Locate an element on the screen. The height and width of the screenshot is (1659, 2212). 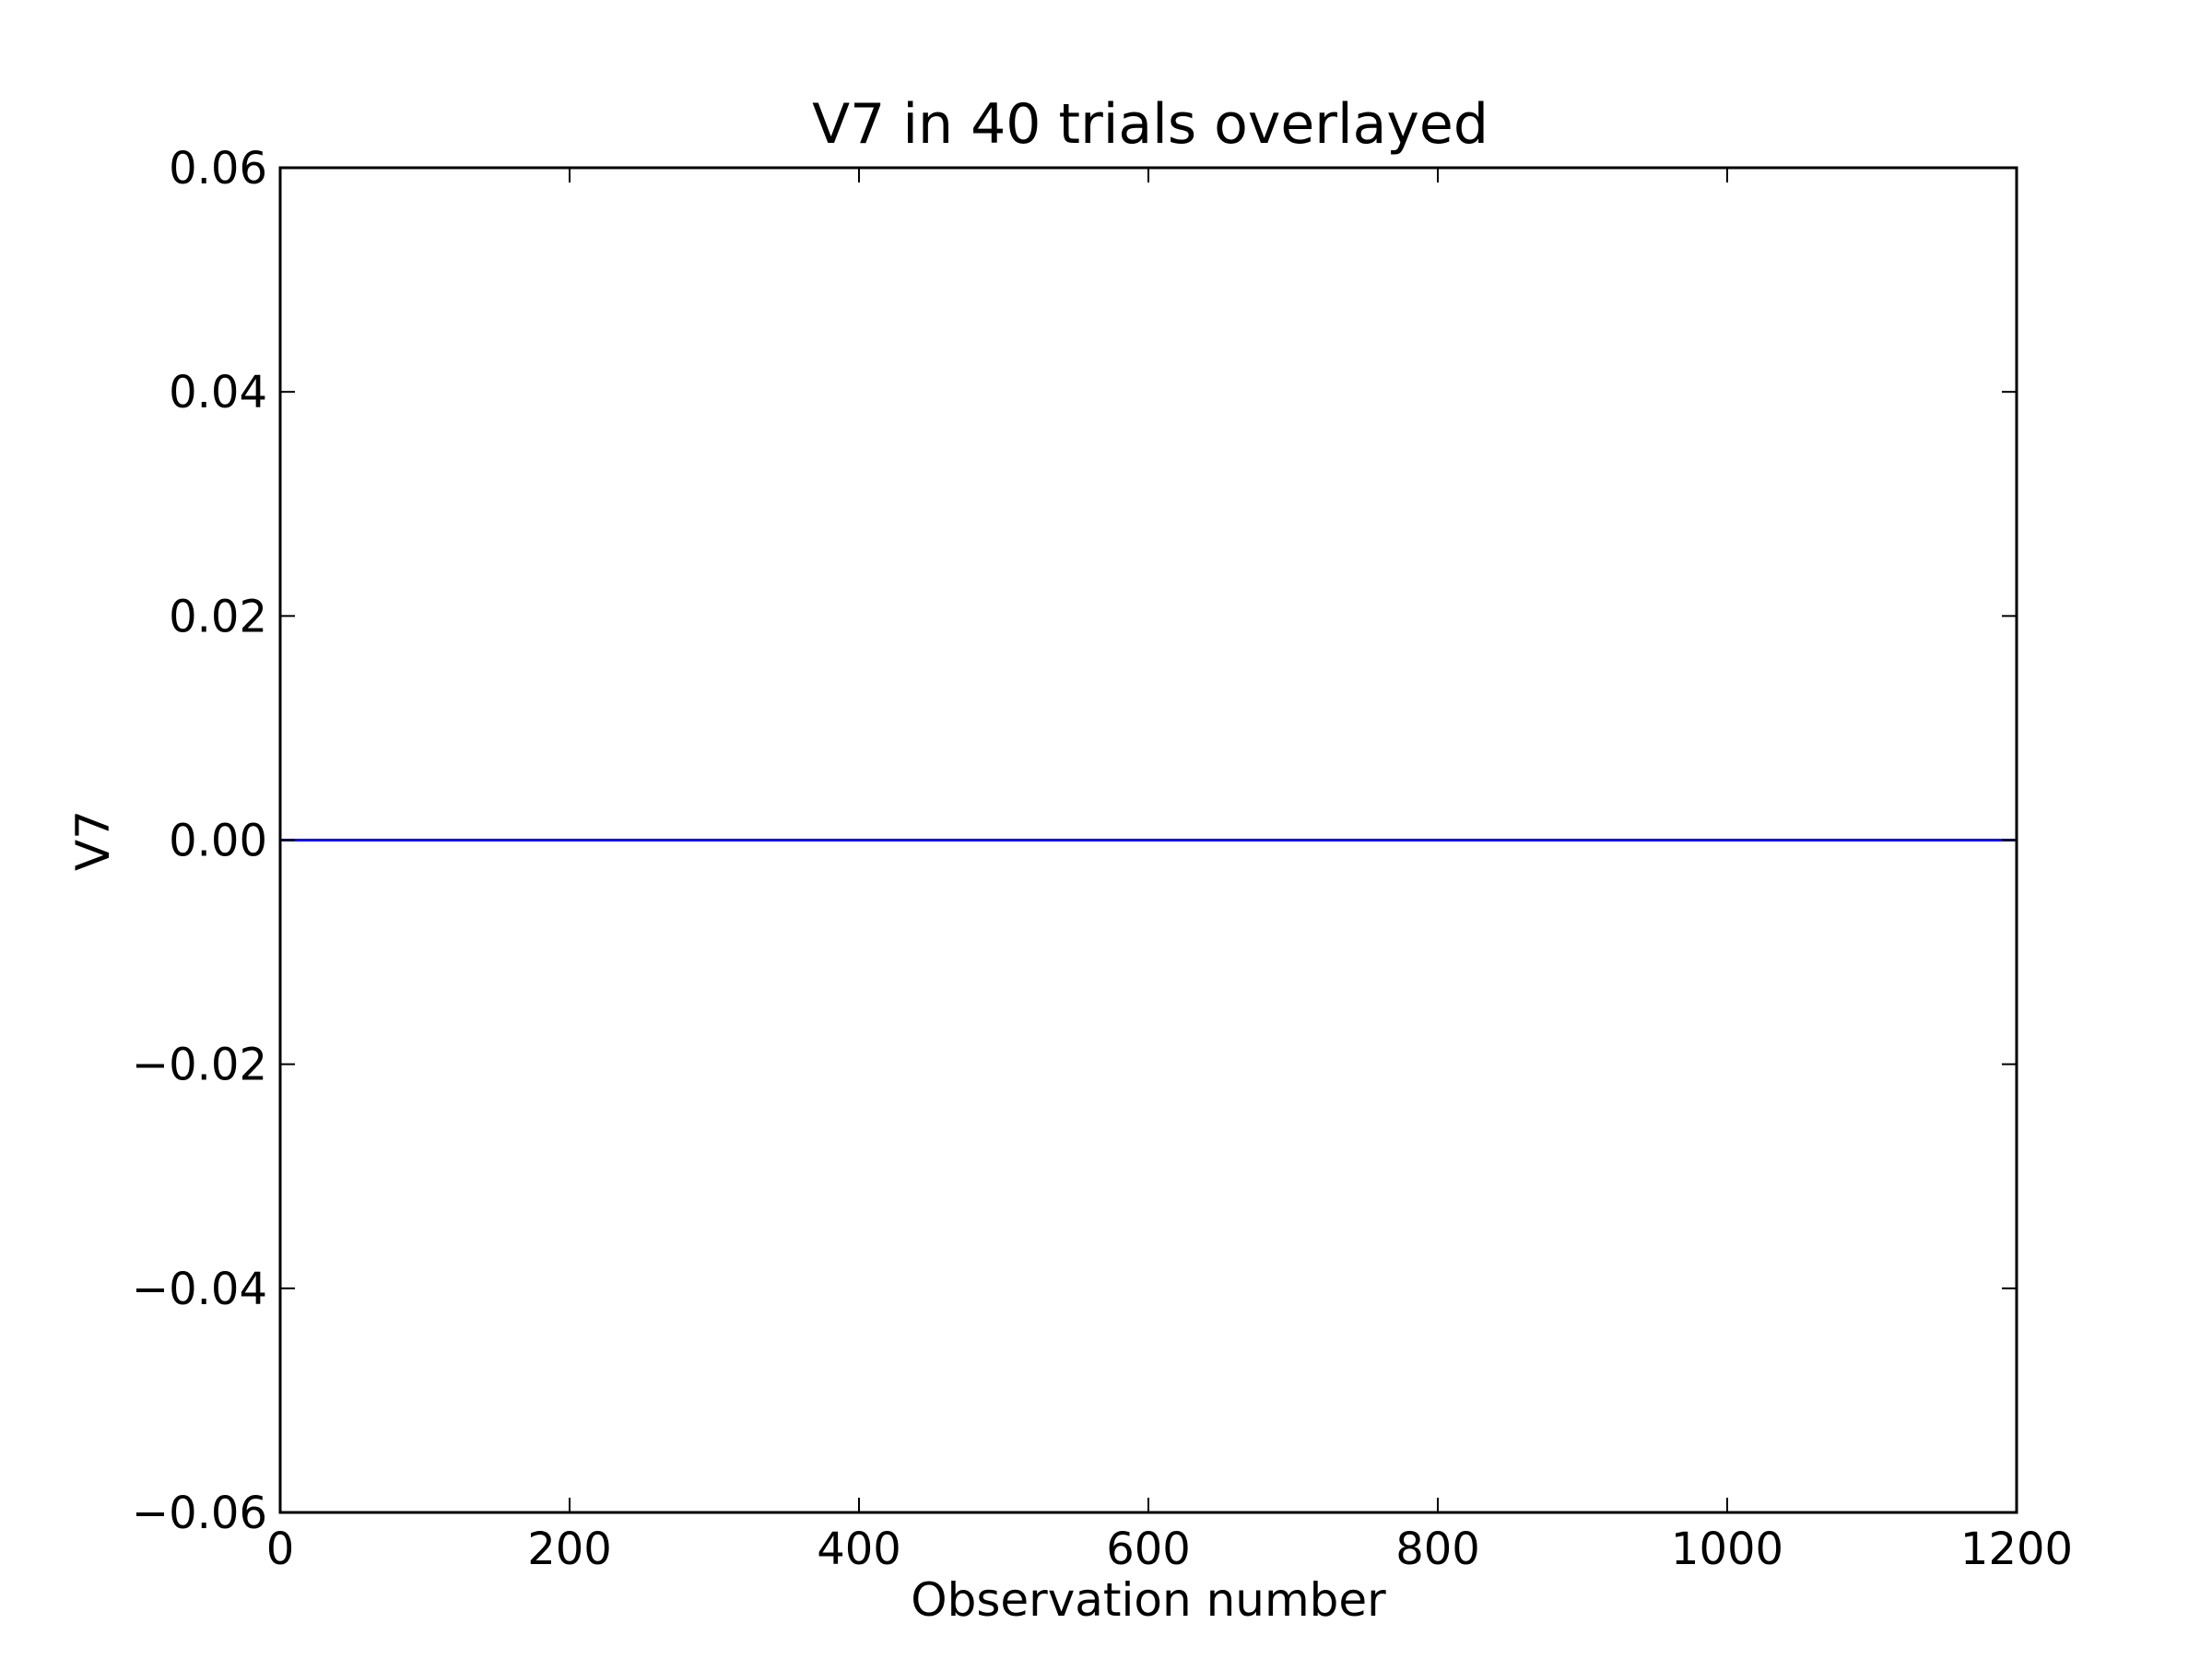
x-tick-label: 1200 is located at coordinates (2016, 1549).